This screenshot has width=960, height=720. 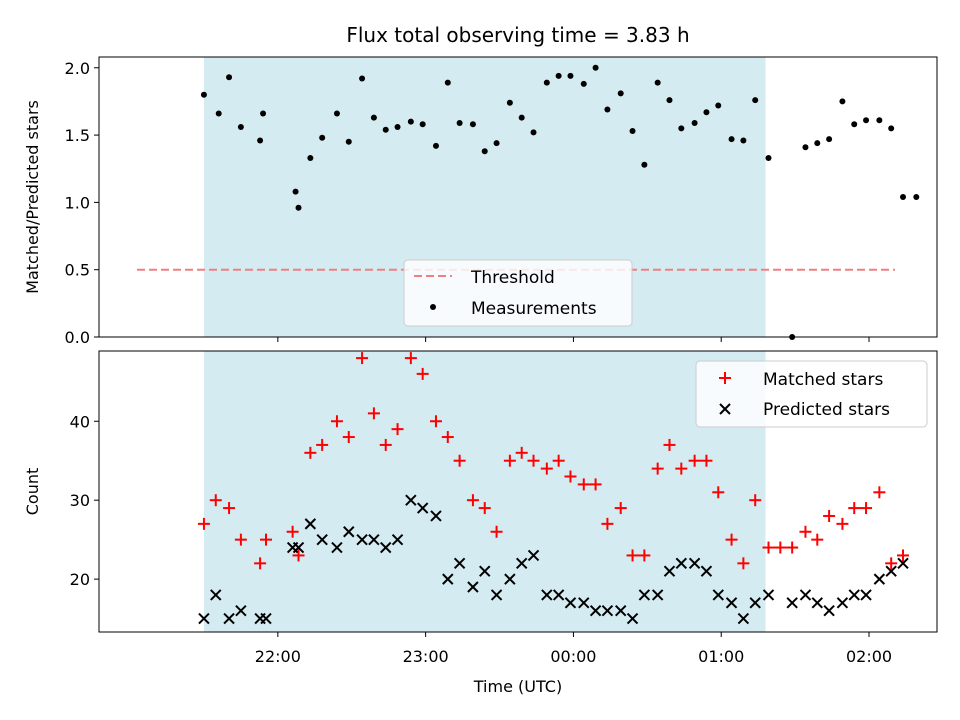 What do you see at coordinates (278, 656) in the screenshot?
I see `x-tick-label: 22:00` at bounding box center [278, 656].